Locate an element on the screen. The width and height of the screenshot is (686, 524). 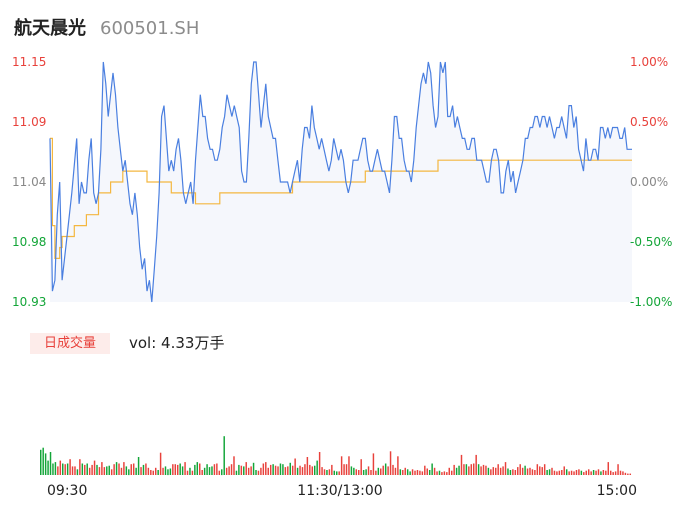
y-tick-label-percent: 0.00% is located at coordinates (649, 182).